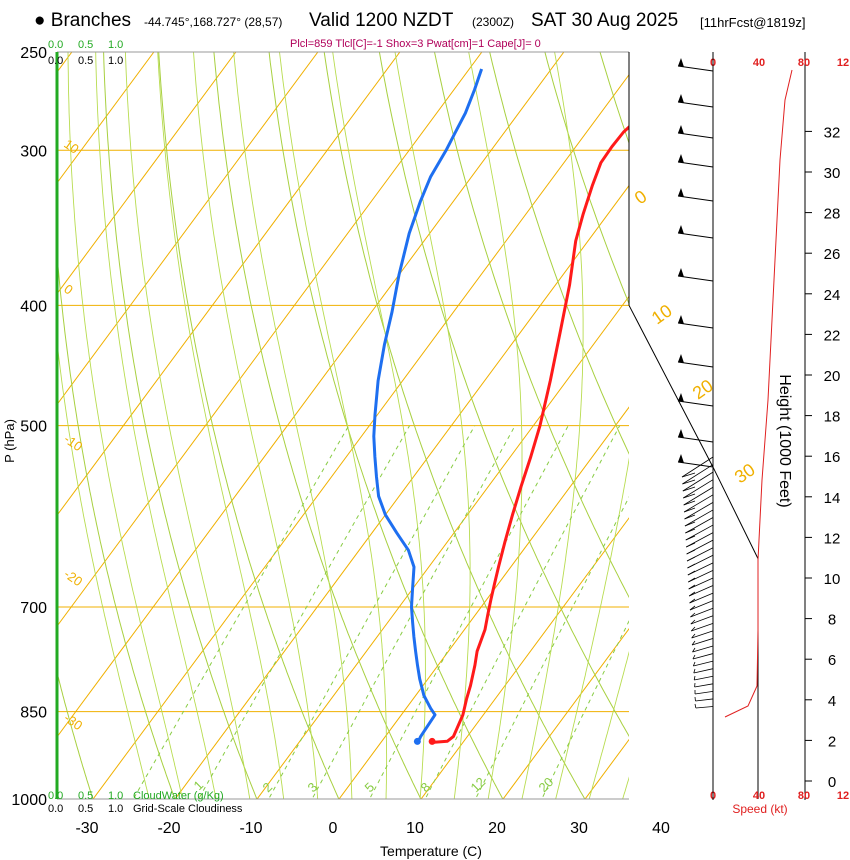 This screenshot has height=860, width=850. Describe the element at coordinates (745, 473) in the screenshot. I see `moist-adiabat-label: 30` at that location.